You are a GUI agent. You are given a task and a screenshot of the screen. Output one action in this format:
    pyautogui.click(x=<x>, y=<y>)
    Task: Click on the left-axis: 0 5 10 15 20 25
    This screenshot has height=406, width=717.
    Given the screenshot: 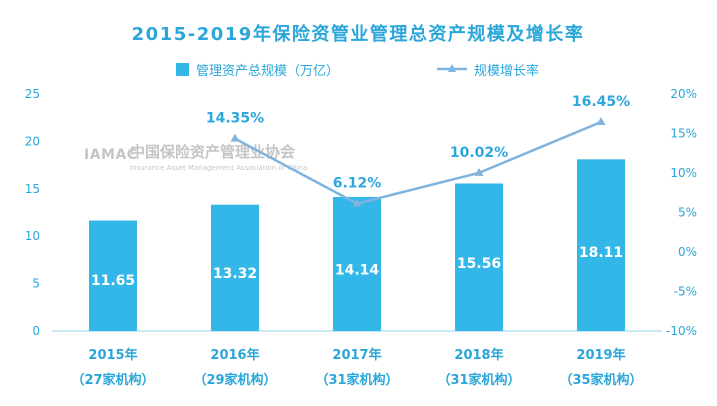 What is the action you would take?
    pyautogui.click(x=32, y=212)
    